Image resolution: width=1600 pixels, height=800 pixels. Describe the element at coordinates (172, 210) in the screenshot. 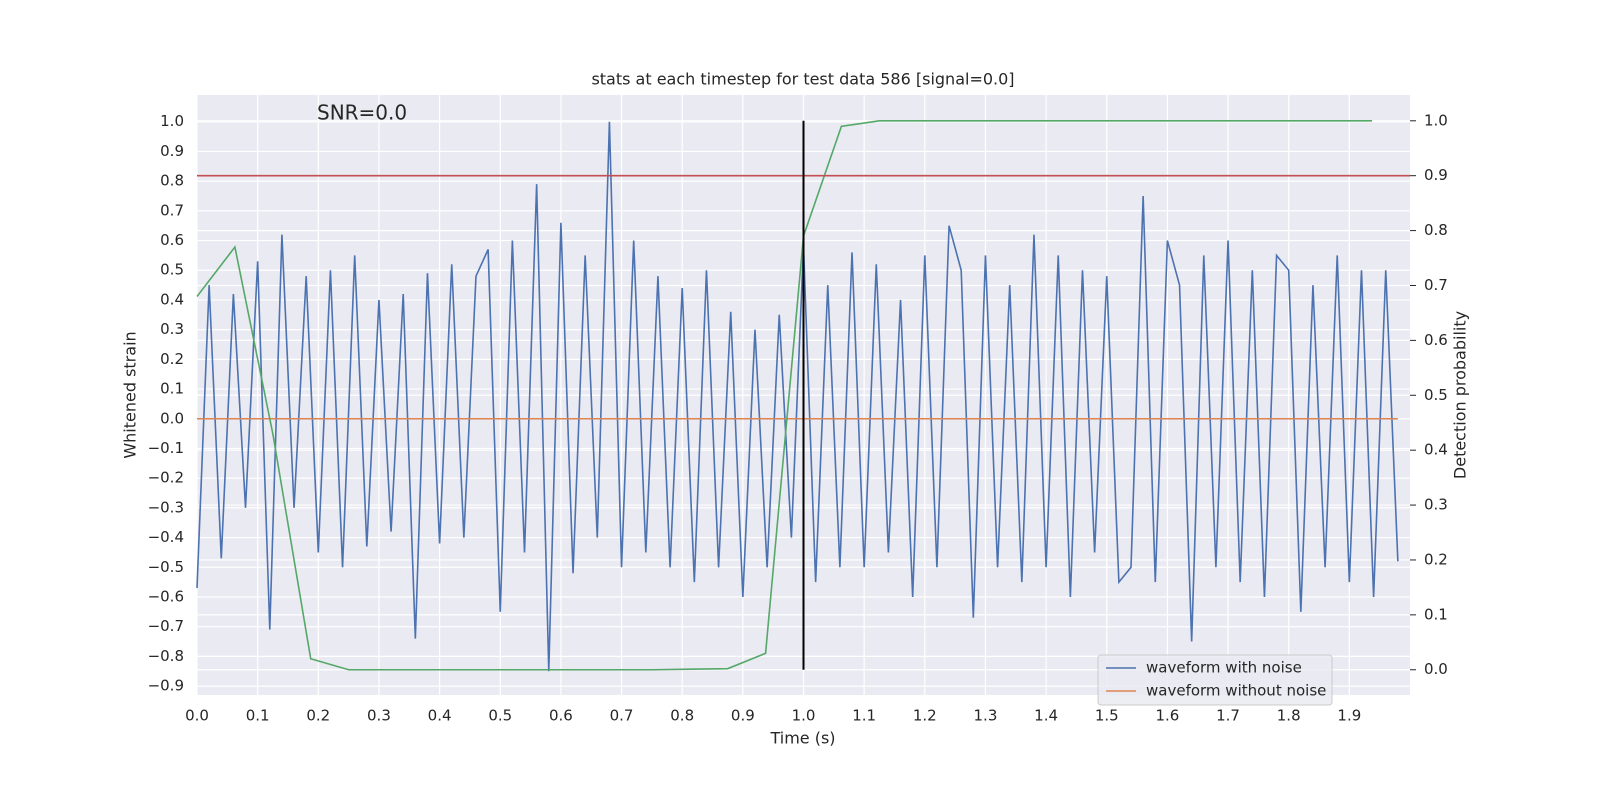

I see `y-tick-label: 0.7` at that location.